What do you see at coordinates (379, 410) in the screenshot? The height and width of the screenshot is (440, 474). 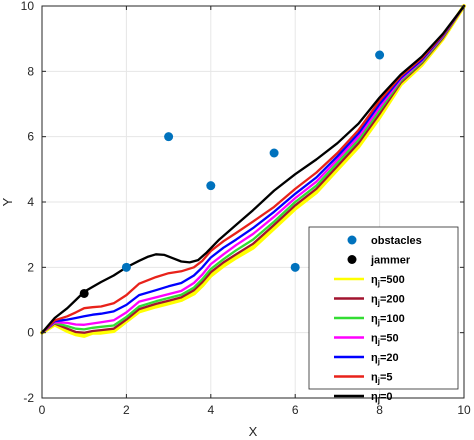 I see `x-tick-label: 8` at bounding box center [379, 410].